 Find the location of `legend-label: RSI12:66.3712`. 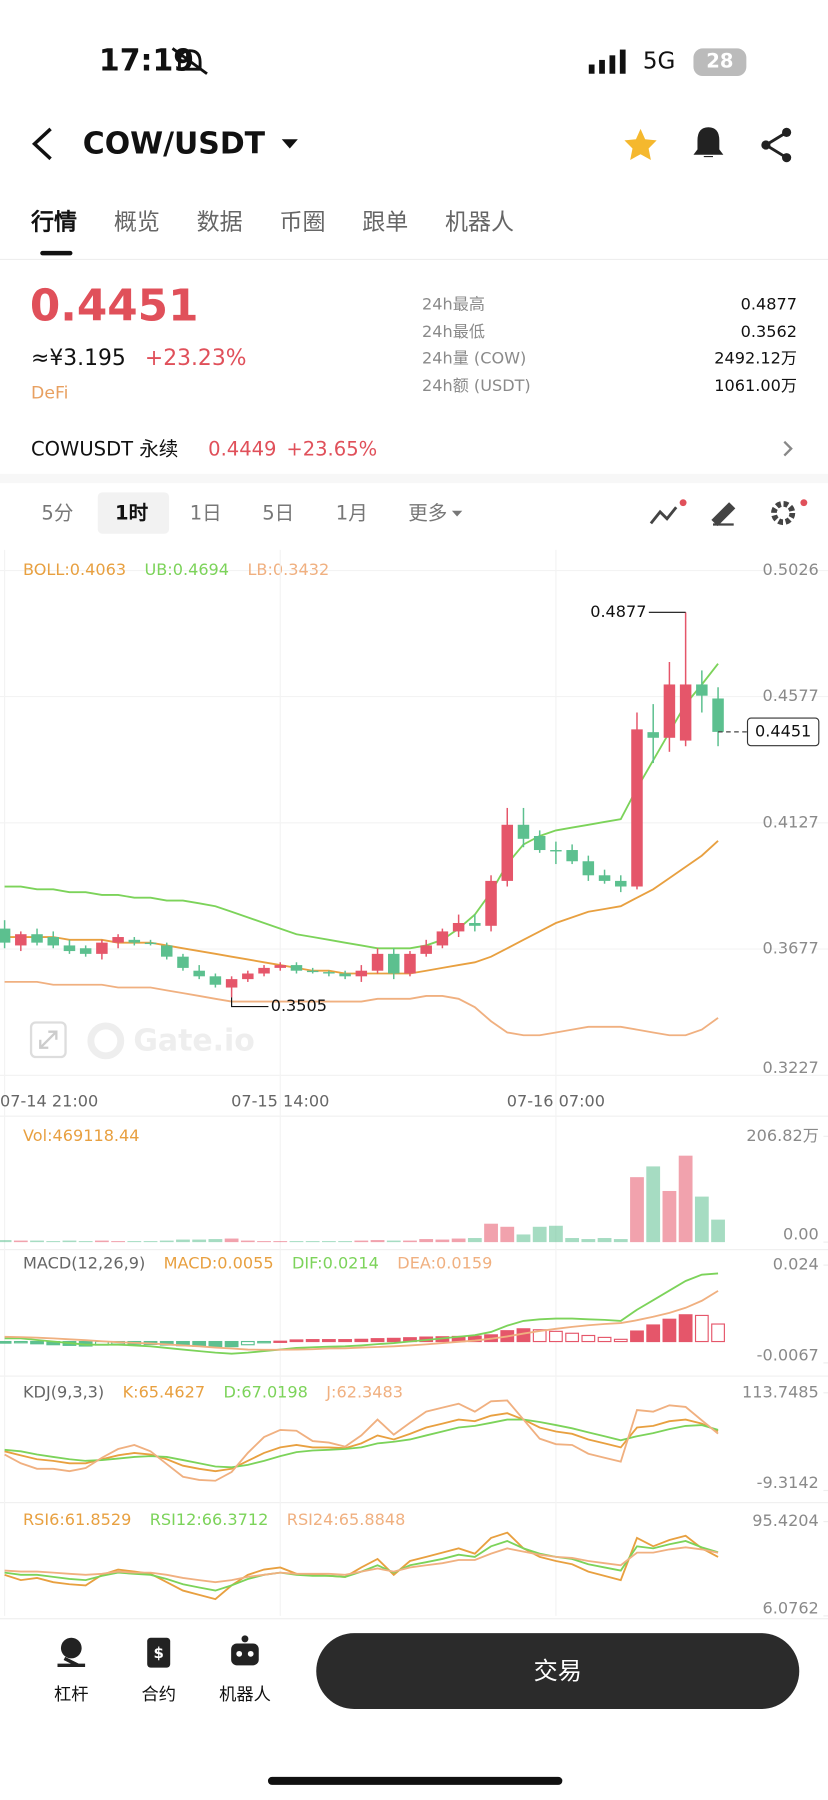

legend-label: RSI12:66.3712 is located at coordinates (209, 1519).